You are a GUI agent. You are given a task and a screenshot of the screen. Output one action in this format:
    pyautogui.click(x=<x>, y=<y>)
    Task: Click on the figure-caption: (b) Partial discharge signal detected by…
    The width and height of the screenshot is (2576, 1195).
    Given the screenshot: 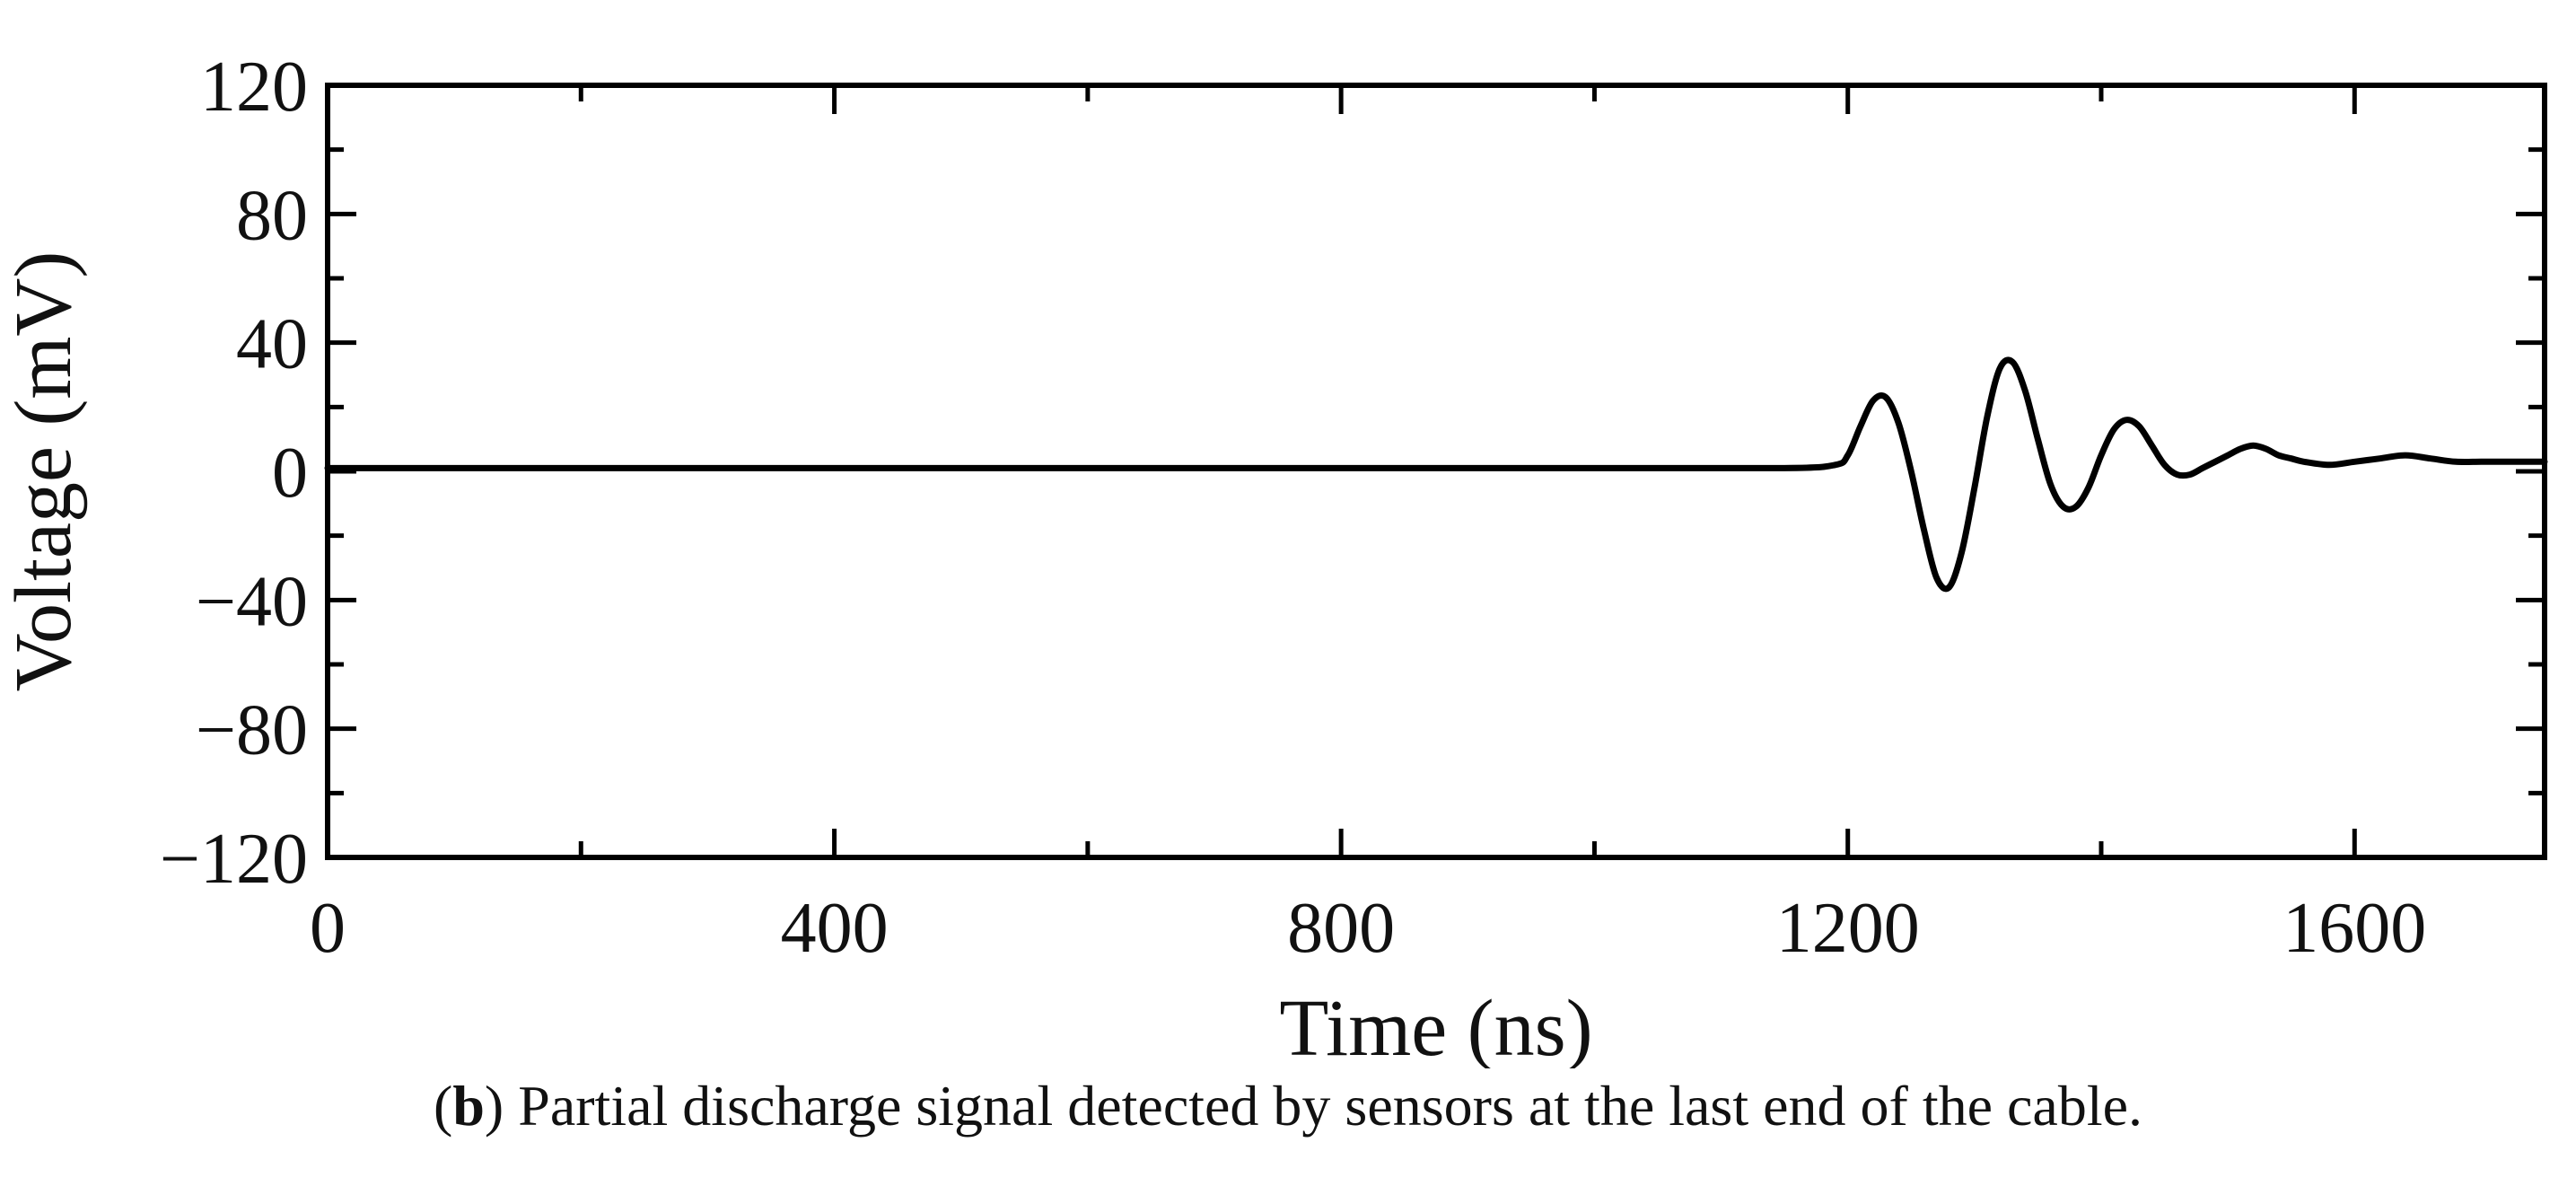 What is the action you would take?
    pyautogui.click(x=1288, y=1106)
    